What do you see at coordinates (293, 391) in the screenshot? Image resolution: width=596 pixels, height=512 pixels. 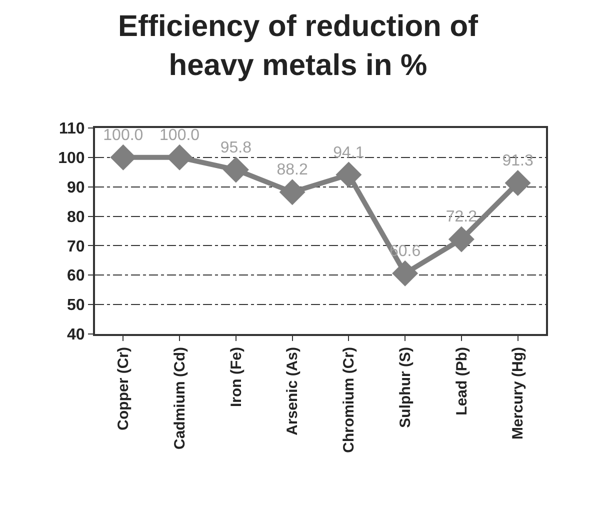 I see `x-tick-label: Arsenic (As)` at bounding box center [293, 391].